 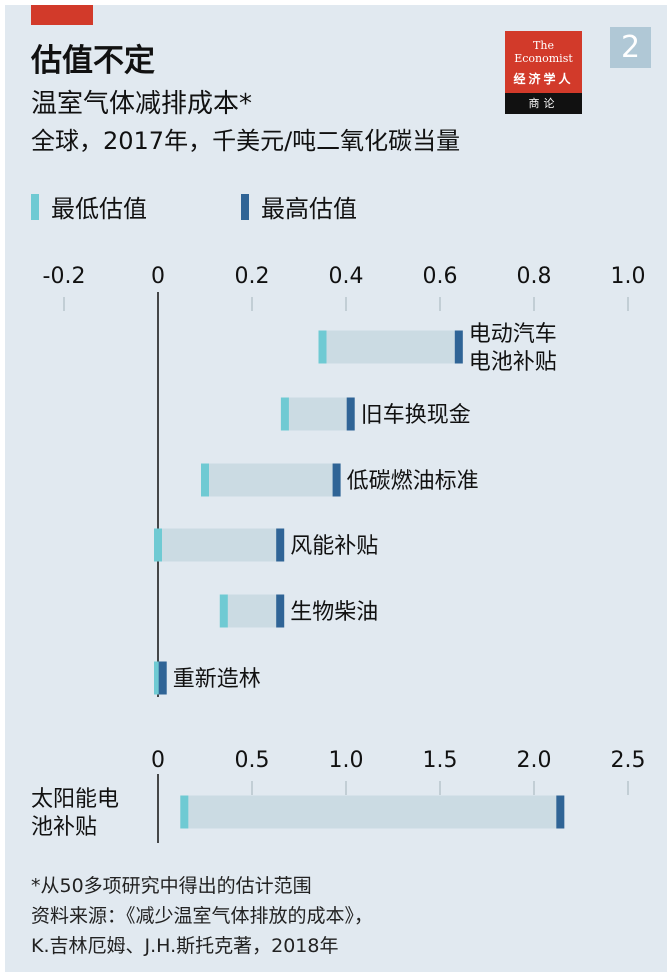 I want to click on tick-label: 1.5, so click(x=440, y=760).